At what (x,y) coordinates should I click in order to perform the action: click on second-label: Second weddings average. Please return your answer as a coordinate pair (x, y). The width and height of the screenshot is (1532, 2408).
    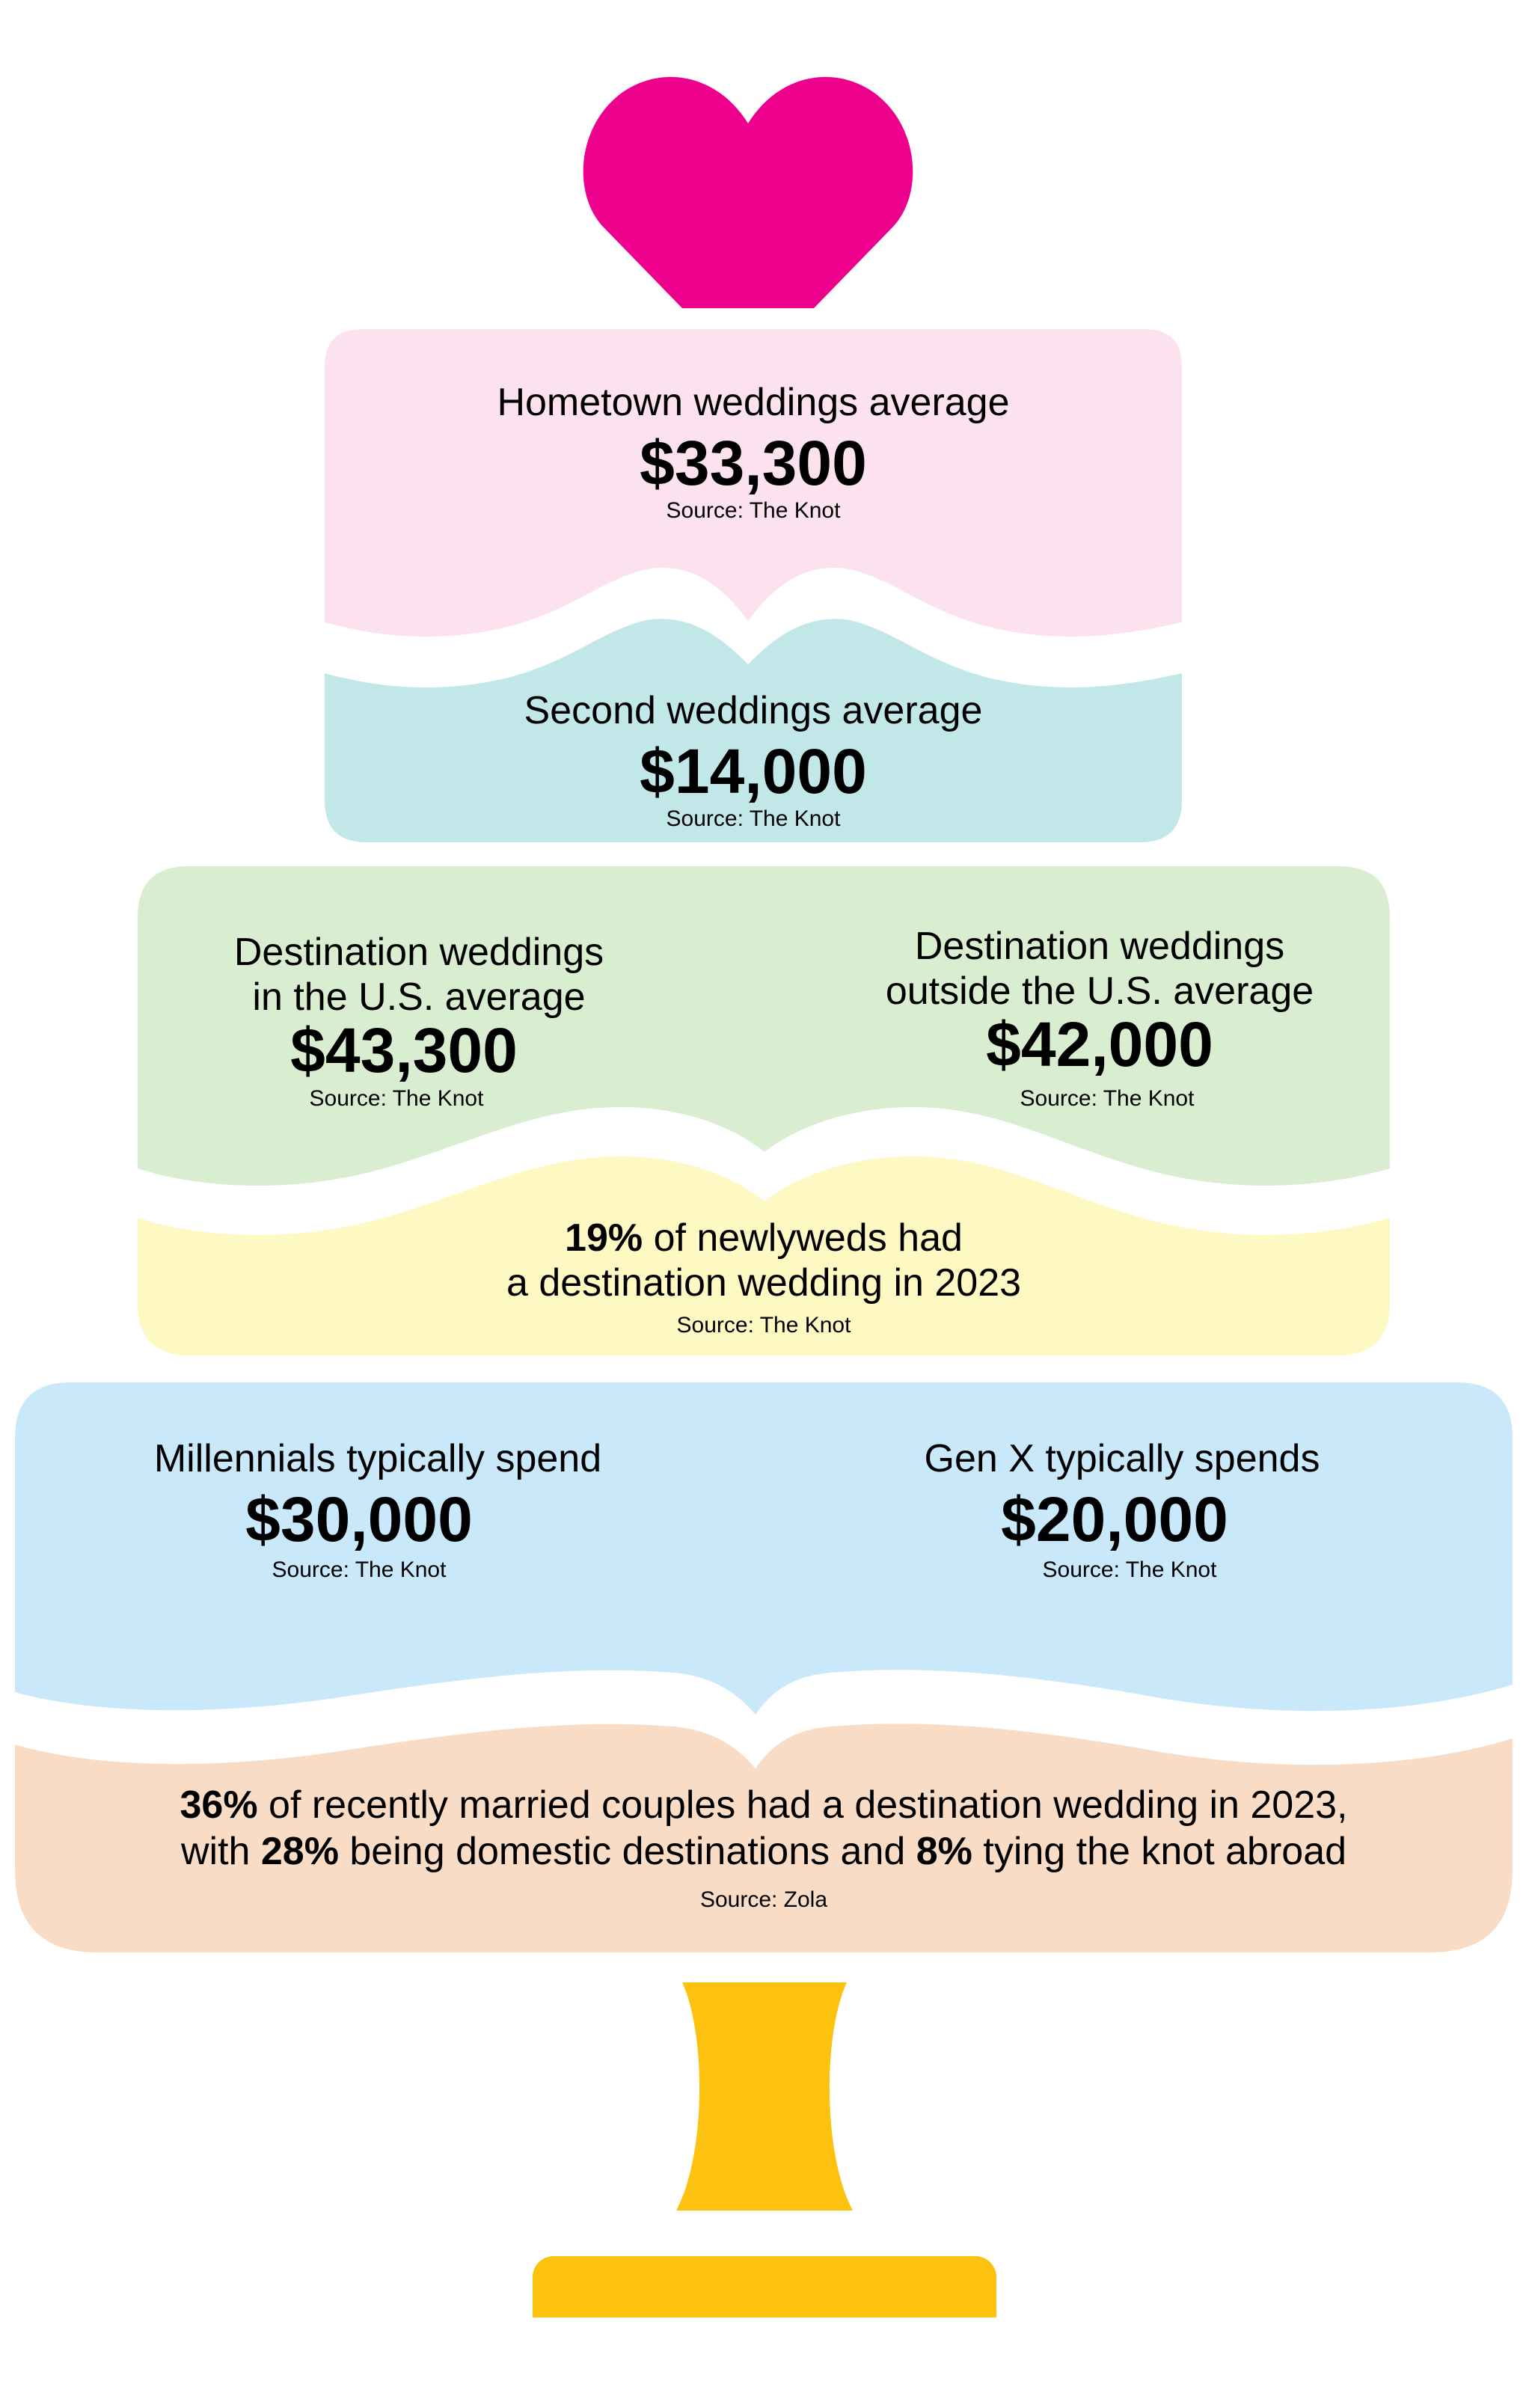
    Looking at the image, I should click on (753, 710).